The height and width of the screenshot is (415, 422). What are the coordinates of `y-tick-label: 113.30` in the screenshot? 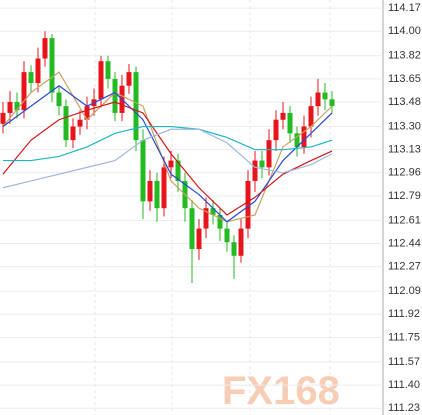 It's located at (404, 126).